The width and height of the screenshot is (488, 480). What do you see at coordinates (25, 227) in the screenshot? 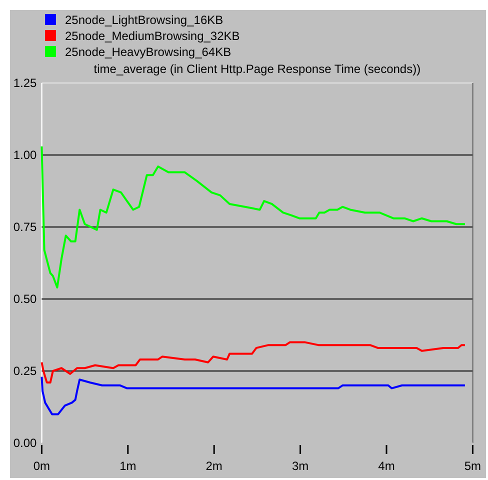
I see `y-tick-label: 0.75` at bounding box center [25, 227].